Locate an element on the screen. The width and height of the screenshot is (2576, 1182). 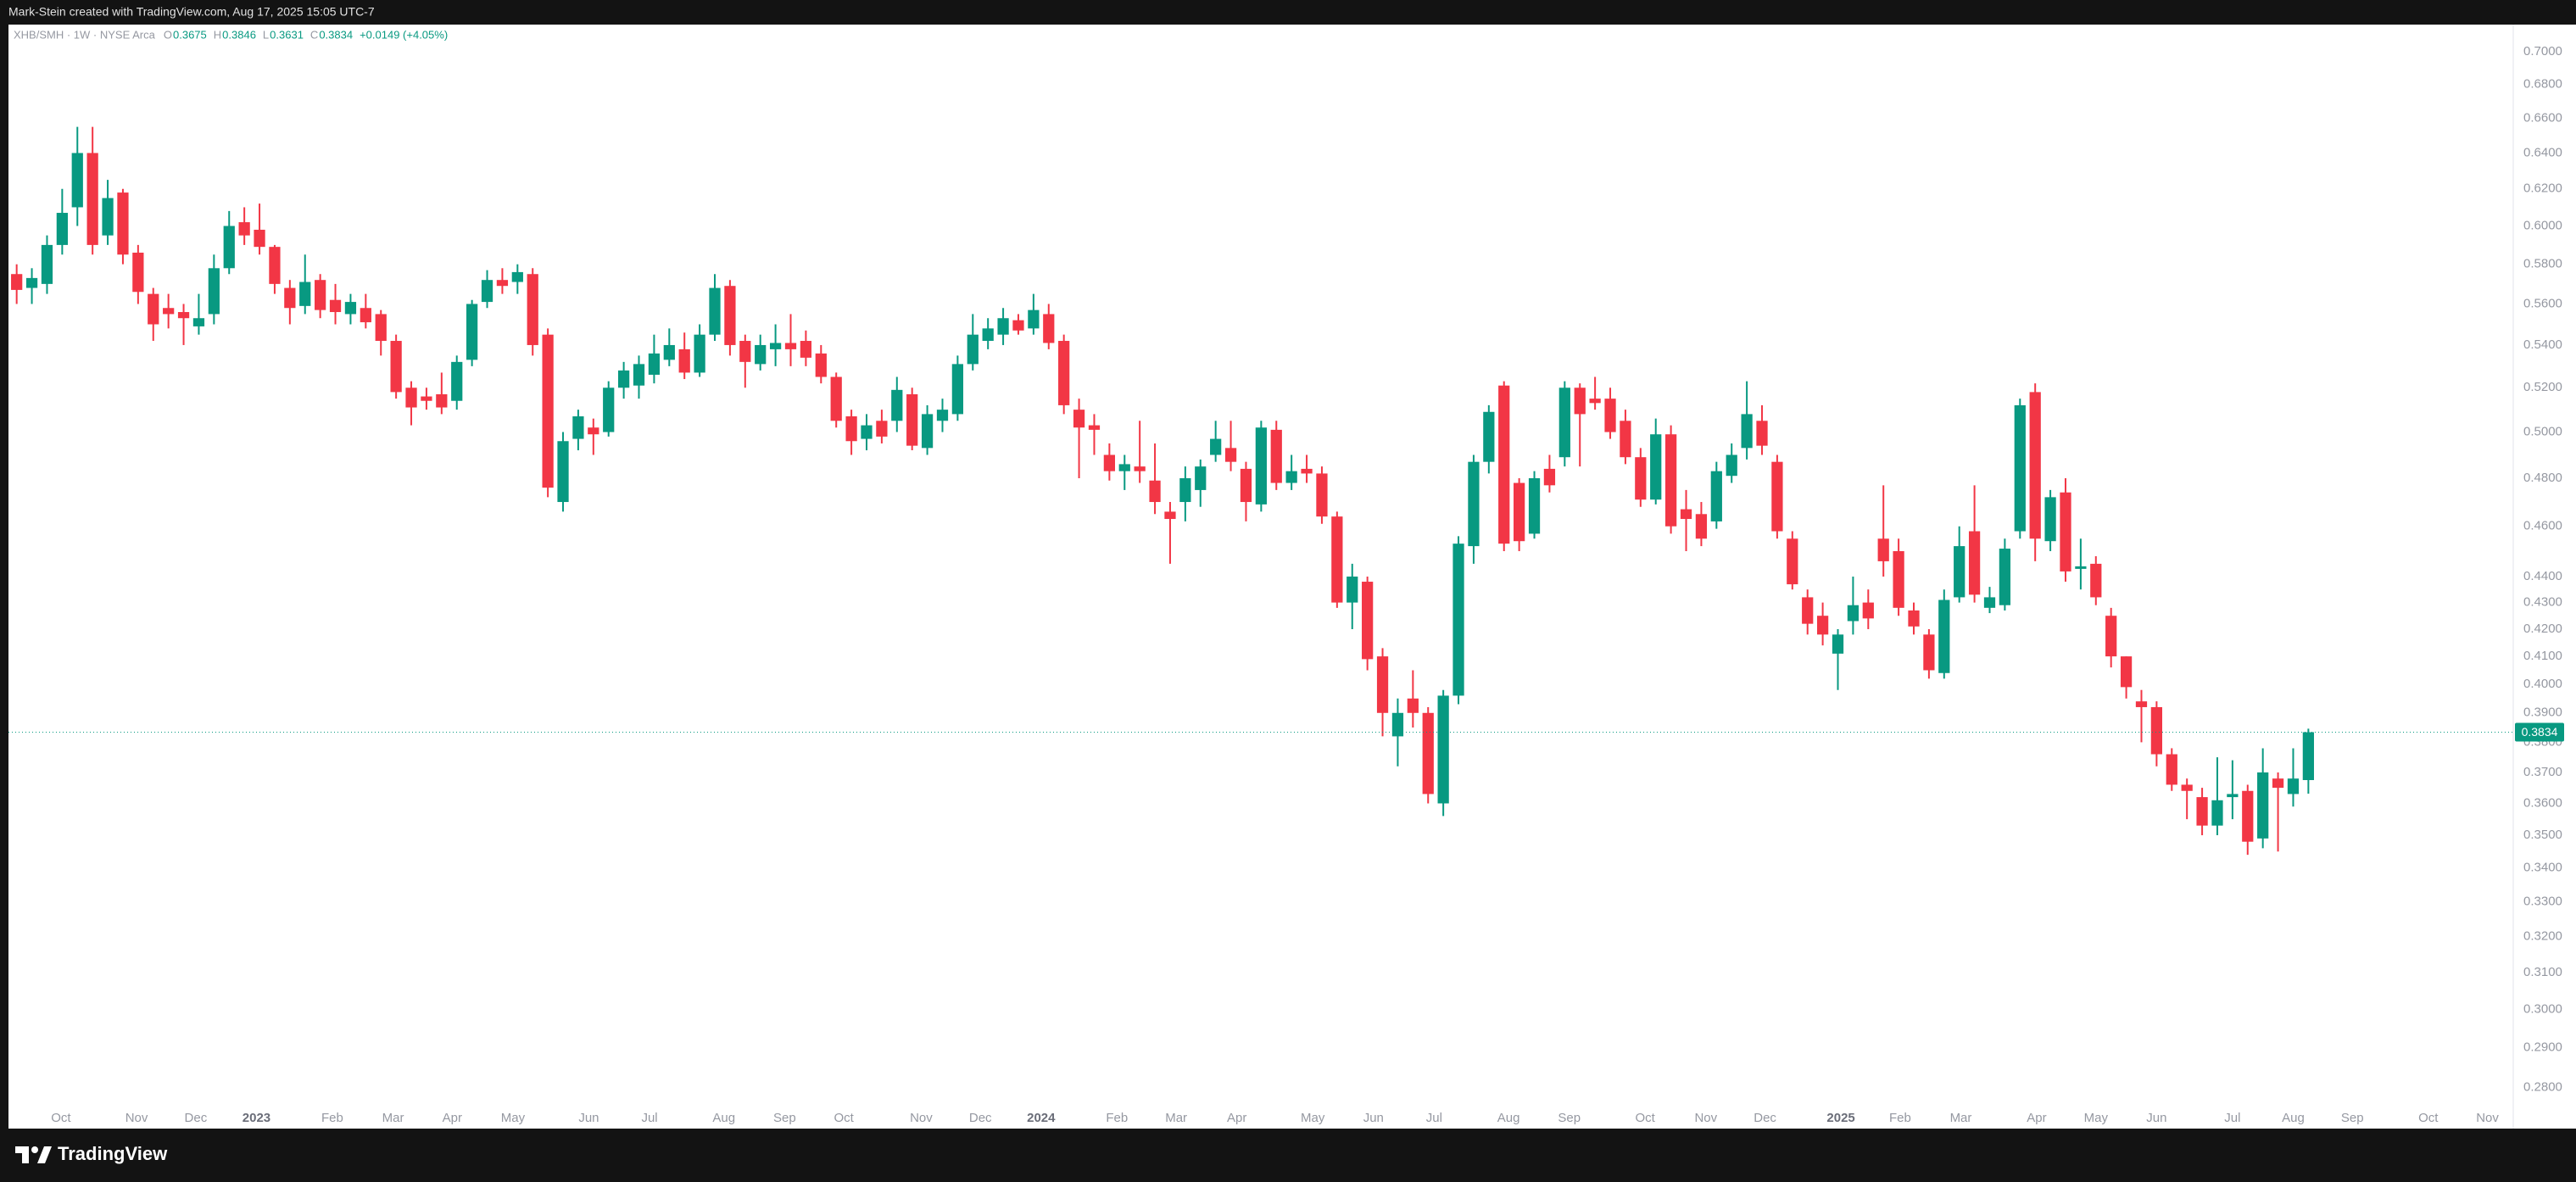
x-tick-label: Sep is located at coordinates (2352, 1118).